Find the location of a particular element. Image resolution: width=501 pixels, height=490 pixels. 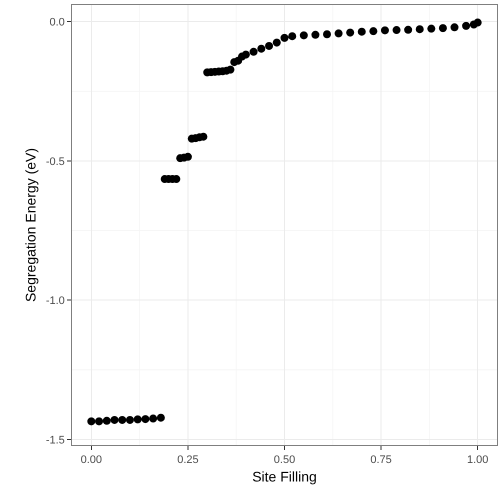

y-tick-label: -1.5 is located at coordinates (55, 440).